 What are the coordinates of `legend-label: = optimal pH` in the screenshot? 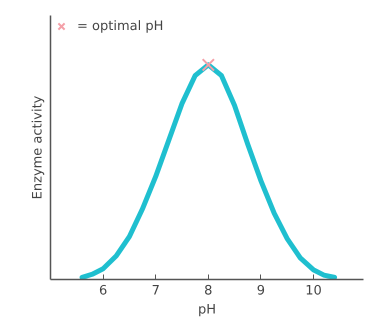 It's located at (120, 26).